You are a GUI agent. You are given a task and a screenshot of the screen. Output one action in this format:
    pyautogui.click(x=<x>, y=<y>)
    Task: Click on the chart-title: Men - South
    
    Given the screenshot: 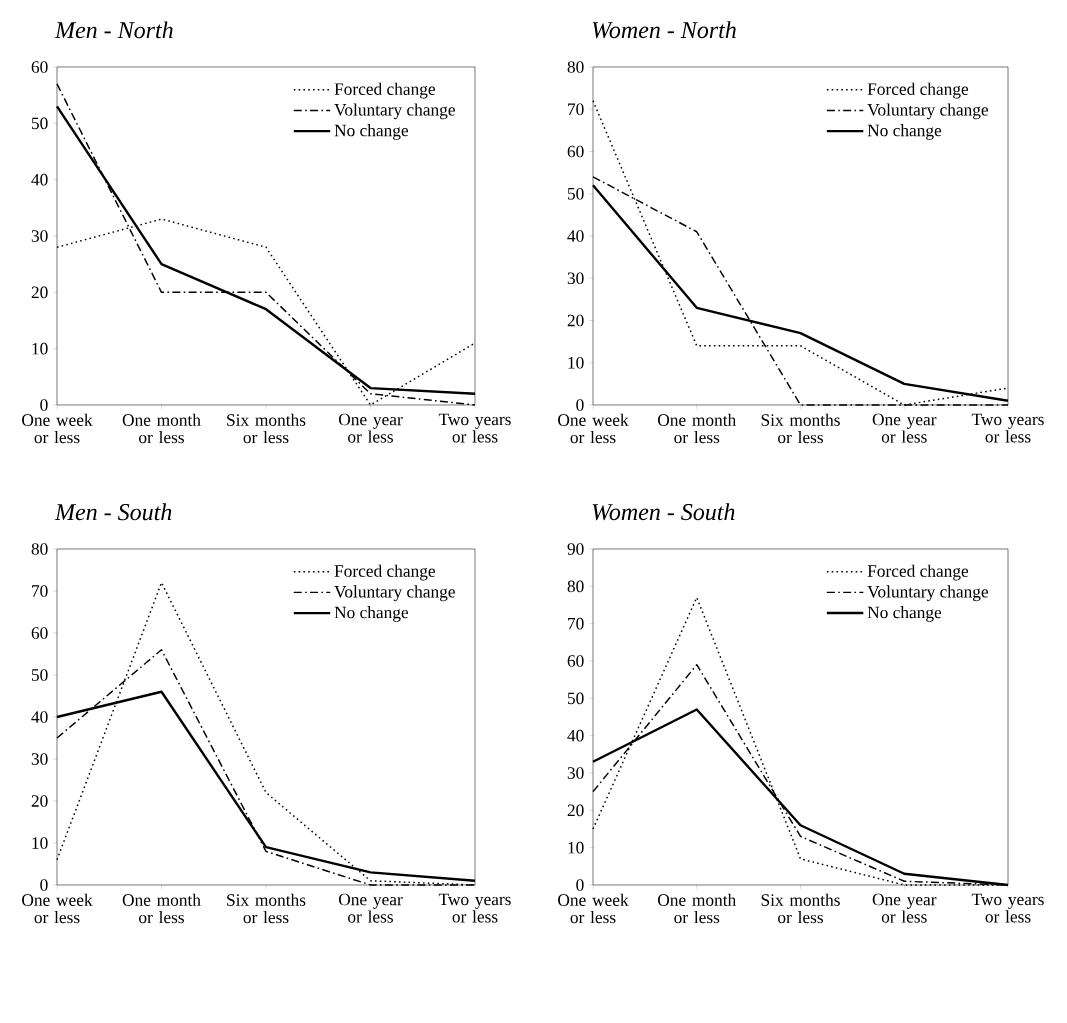 What is the action you would take?
    pyautogui.click(x=113, y=512)
    